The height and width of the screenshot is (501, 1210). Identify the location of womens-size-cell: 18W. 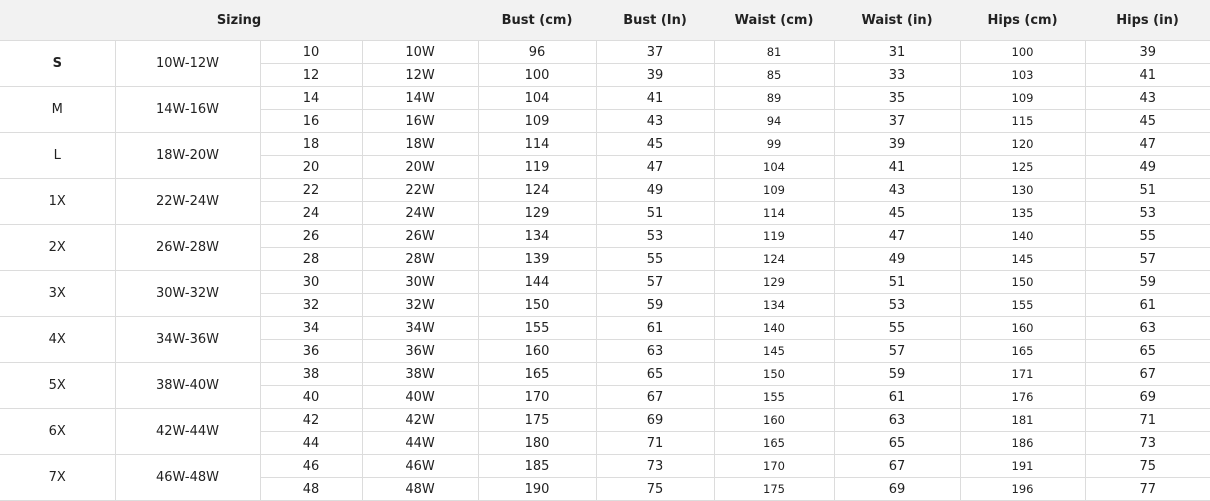
(420, 144).